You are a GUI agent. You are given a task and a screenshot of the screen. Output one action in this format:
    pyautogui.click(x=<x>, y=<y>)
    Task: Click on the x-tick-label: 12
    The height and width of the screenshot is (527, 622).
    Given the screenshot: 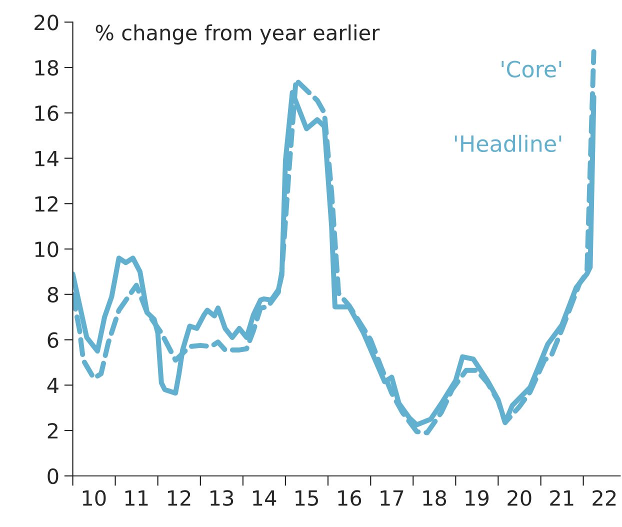 What is the action you would take?
    pyautogui.click(x=179, y=498)
    